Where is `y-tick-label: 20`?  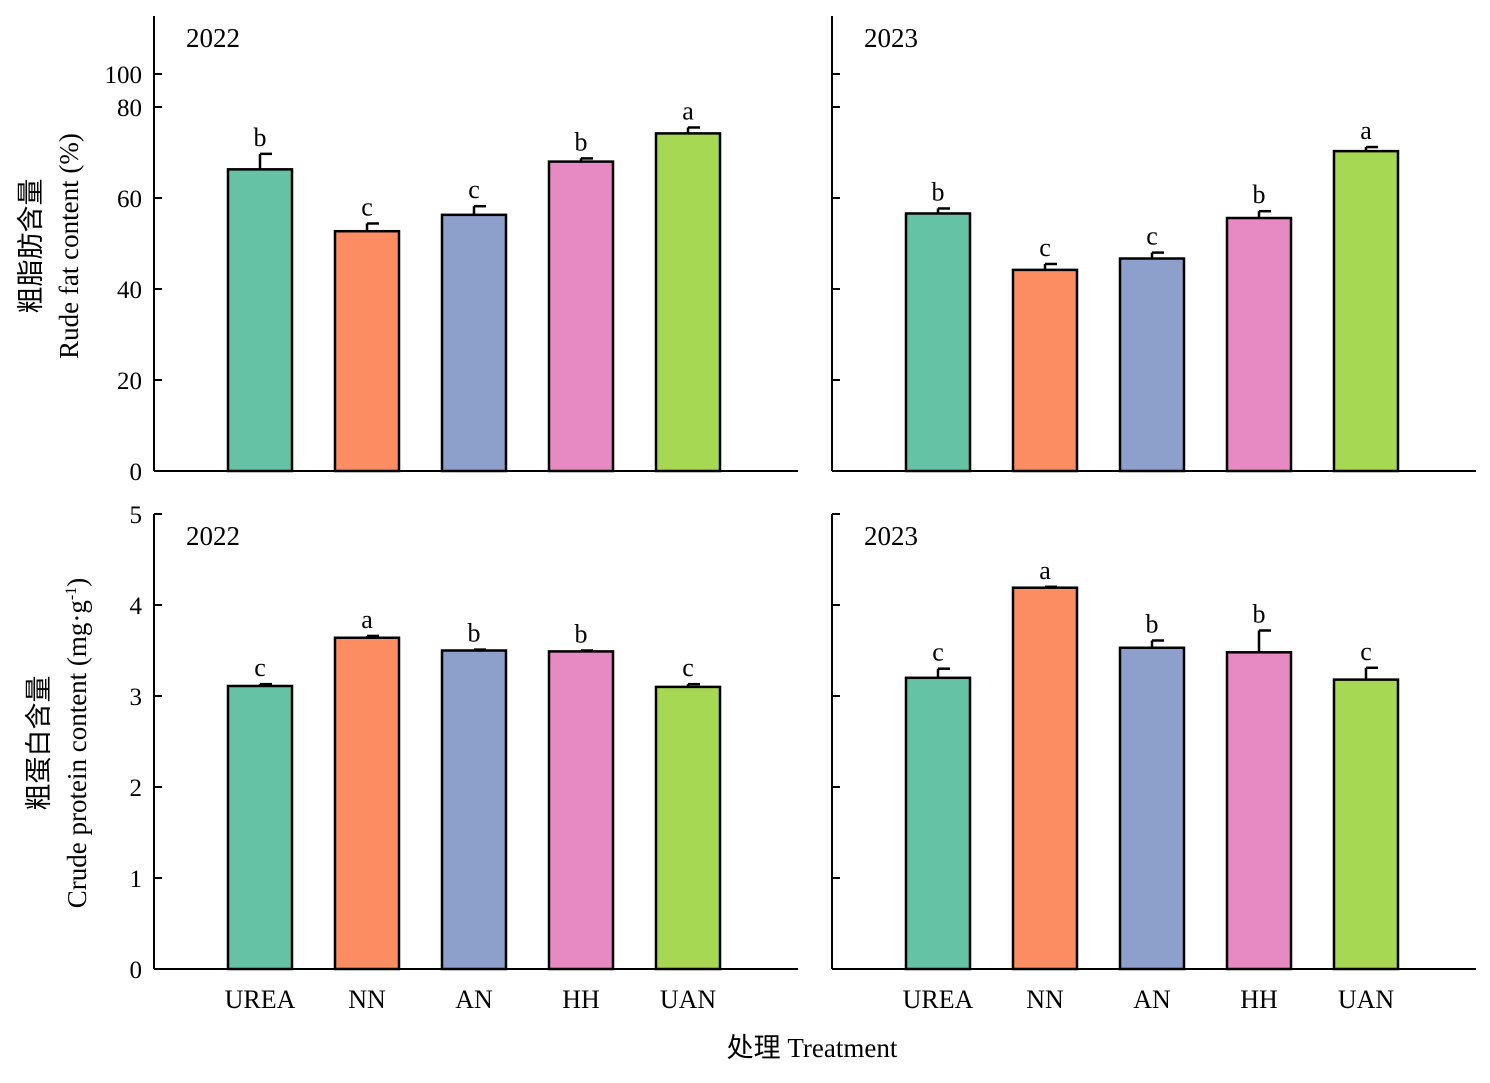
y-tick-label: 20 is located at coordinates (129, 381).